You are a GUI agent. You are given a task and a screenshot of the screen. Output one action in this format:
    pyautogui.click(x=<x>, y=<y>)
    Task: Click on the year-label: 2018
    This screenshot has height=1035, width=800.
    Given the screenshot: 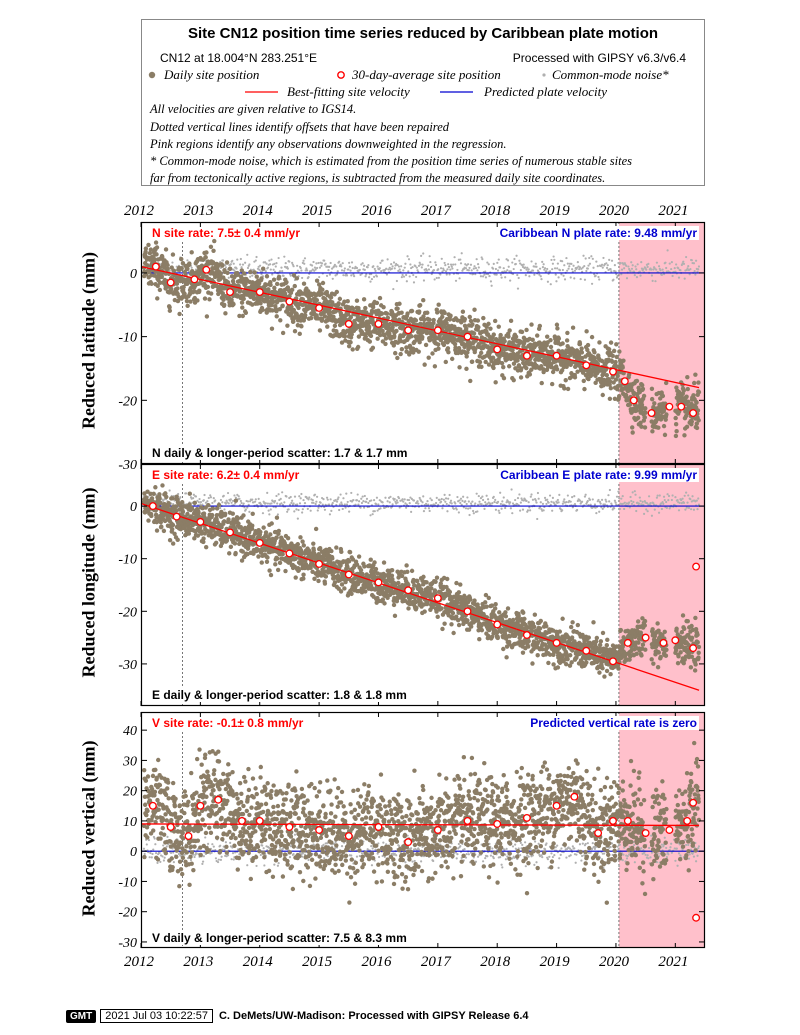 What is the action you would take?
    pyautogui.click(x=495, y=211)
    